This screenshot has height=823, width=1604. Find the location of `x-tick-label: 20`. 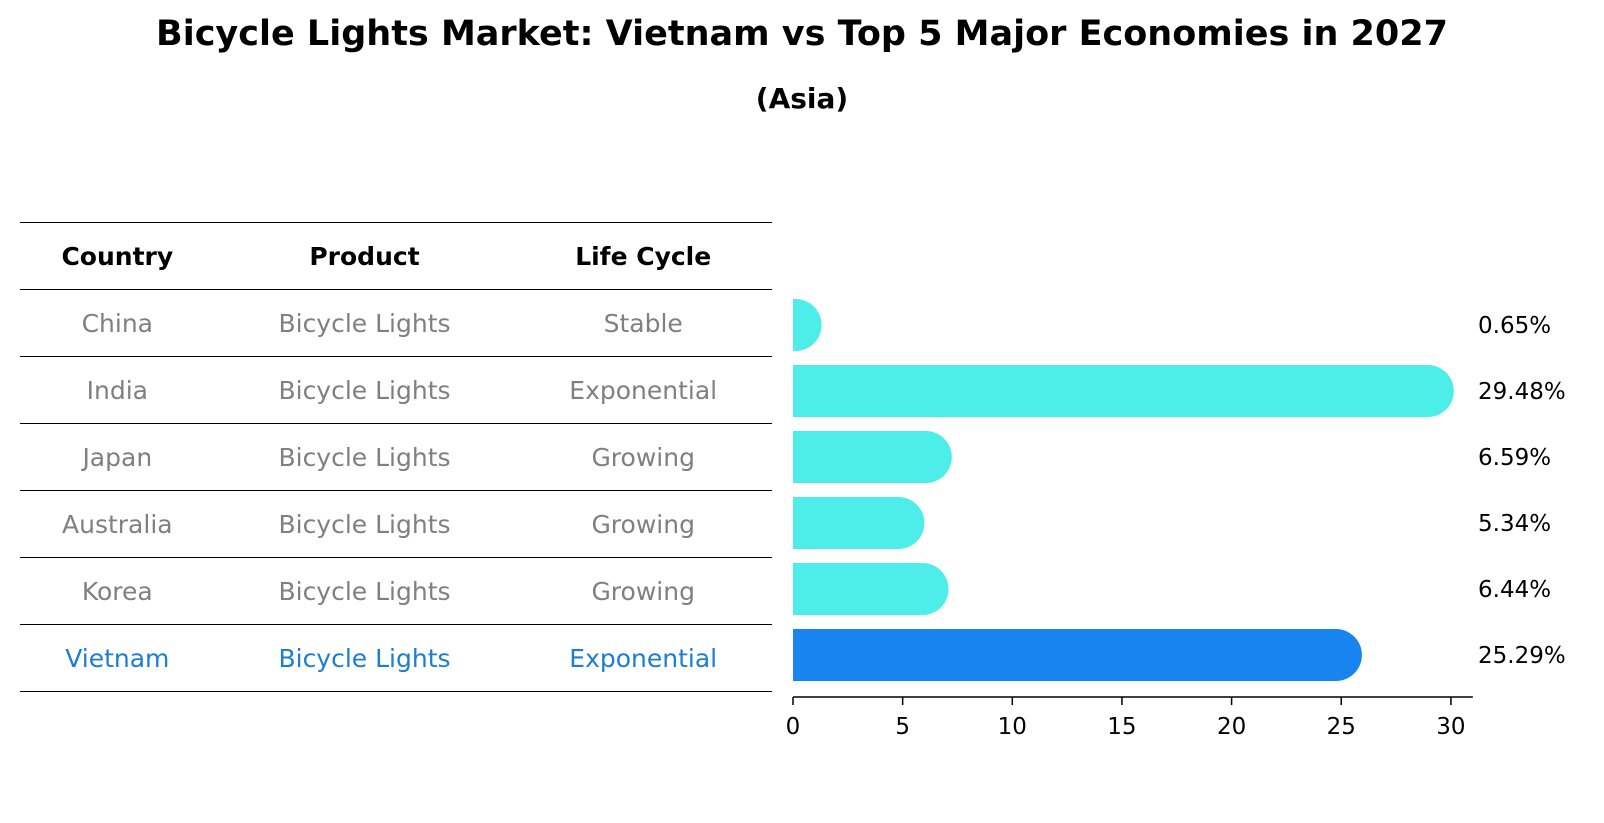

x-tick-label: 20 is located at coordinates (1231, 727).